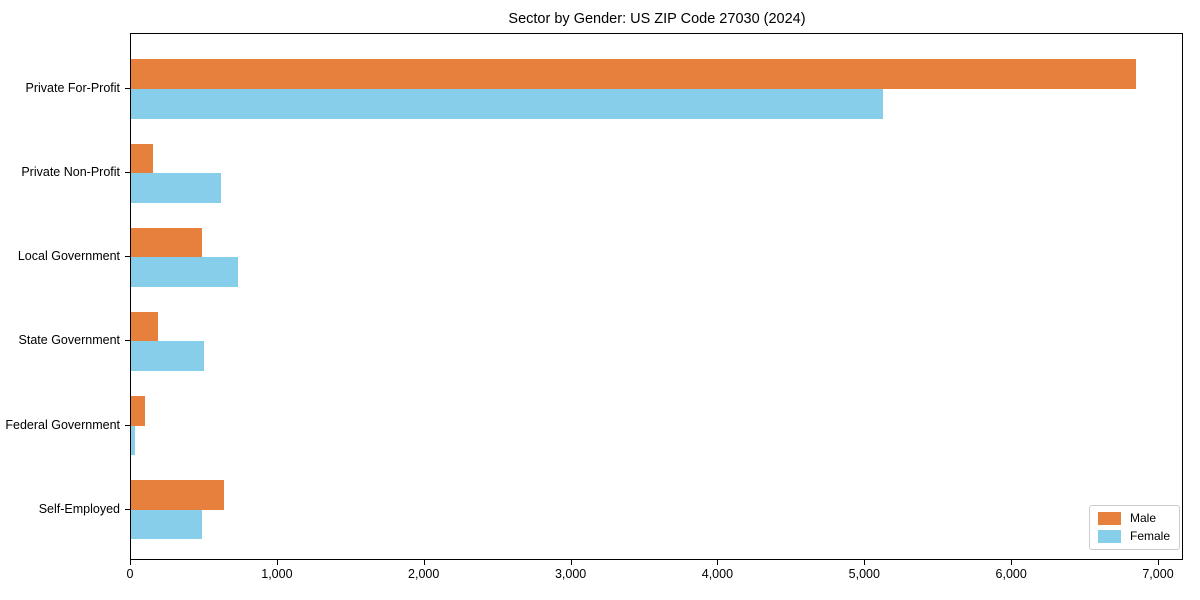 The height and width of the screenshot is (600, 1200). What do you see at coordinates (1109, 536) in the screenshot?
I see `female-series-swatch` at bounding box center [1109, 536].